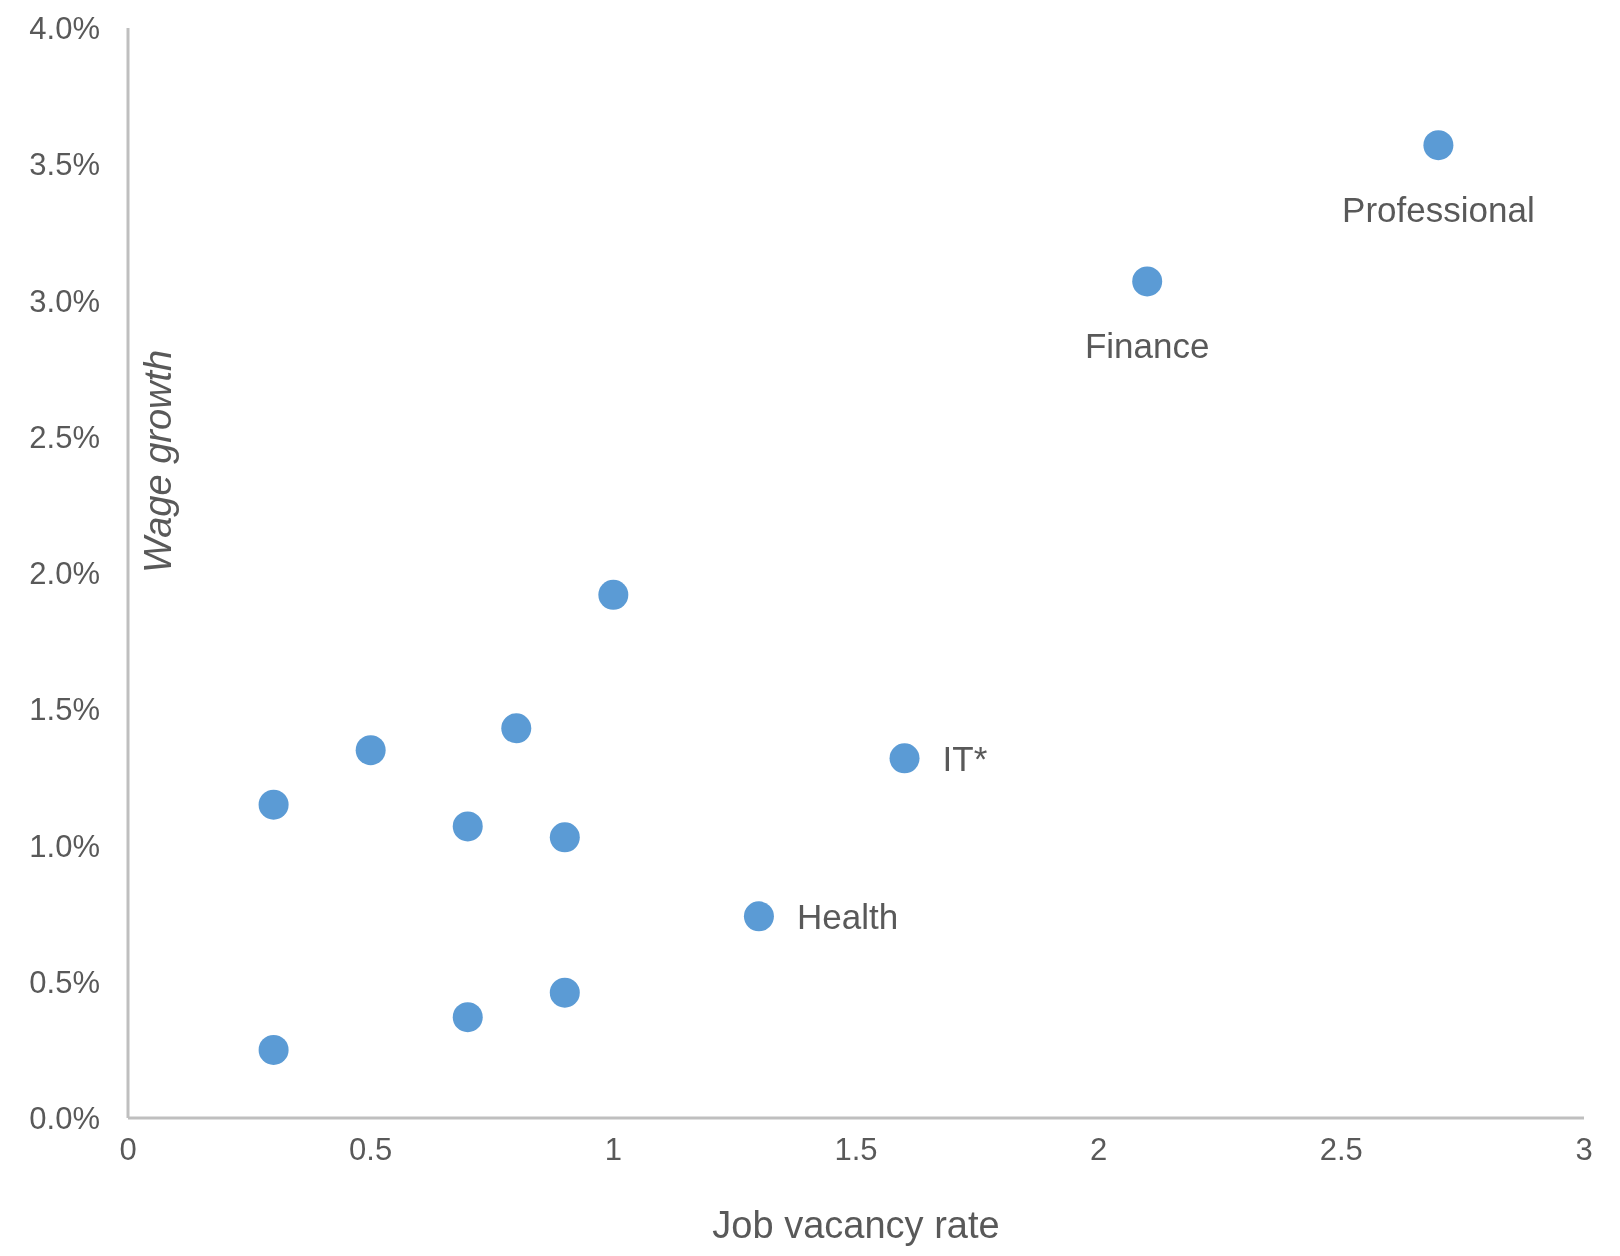  What do you see at coordinates (856, 1225) in the screenshot?
I see `x-axis-title: Job vacancy rate` at bounding box center [856, 1225].